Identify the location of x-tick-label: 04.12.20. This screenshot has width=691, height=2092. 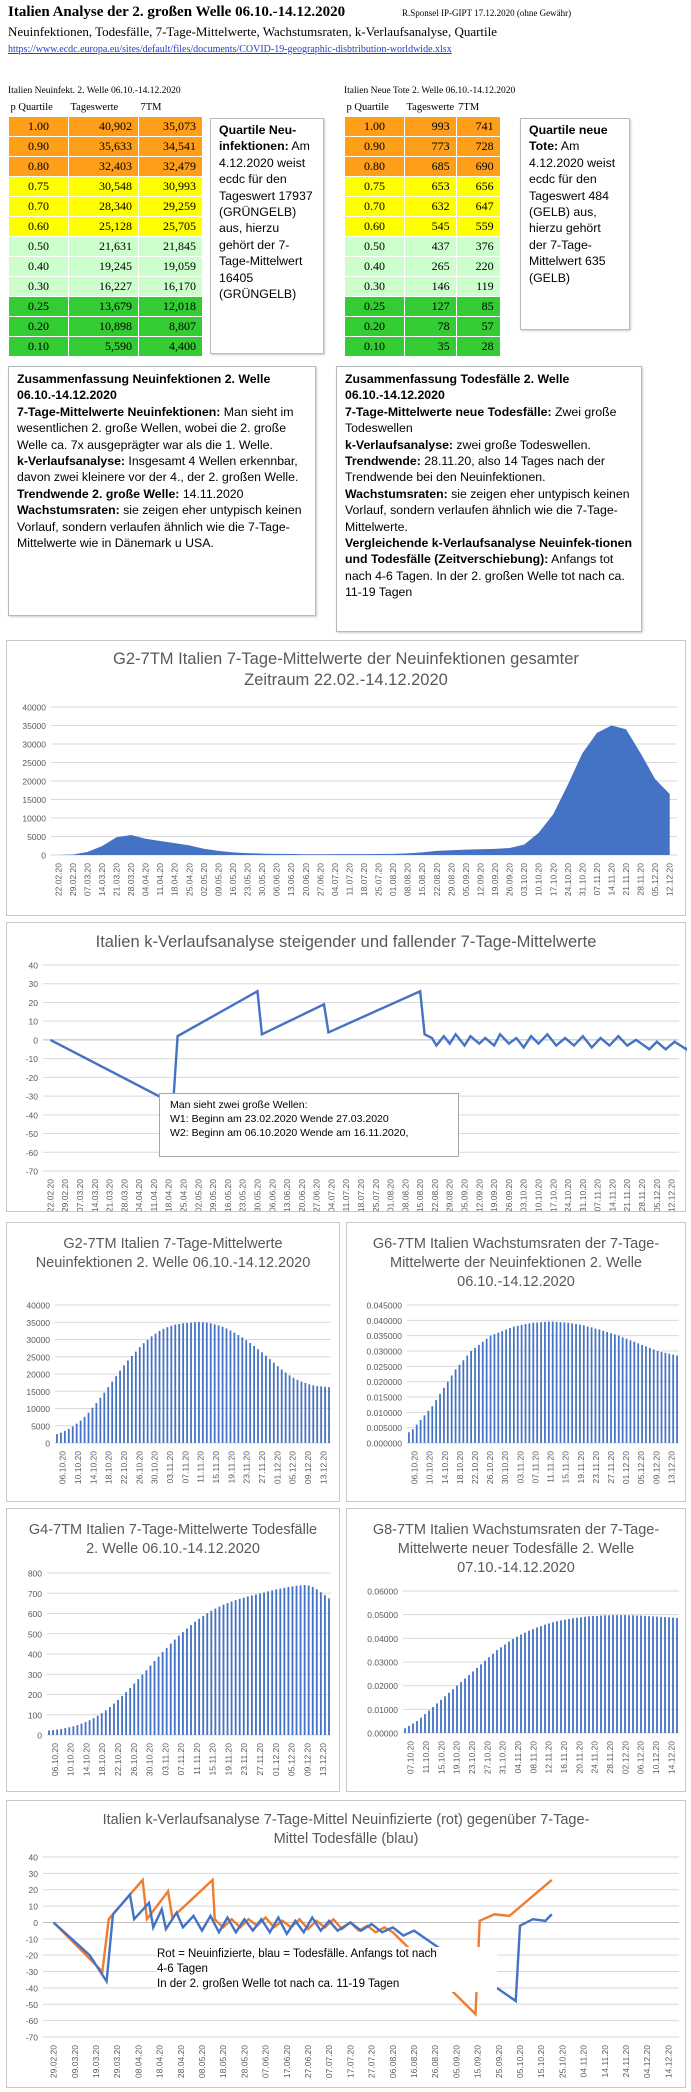
(647, 2061).